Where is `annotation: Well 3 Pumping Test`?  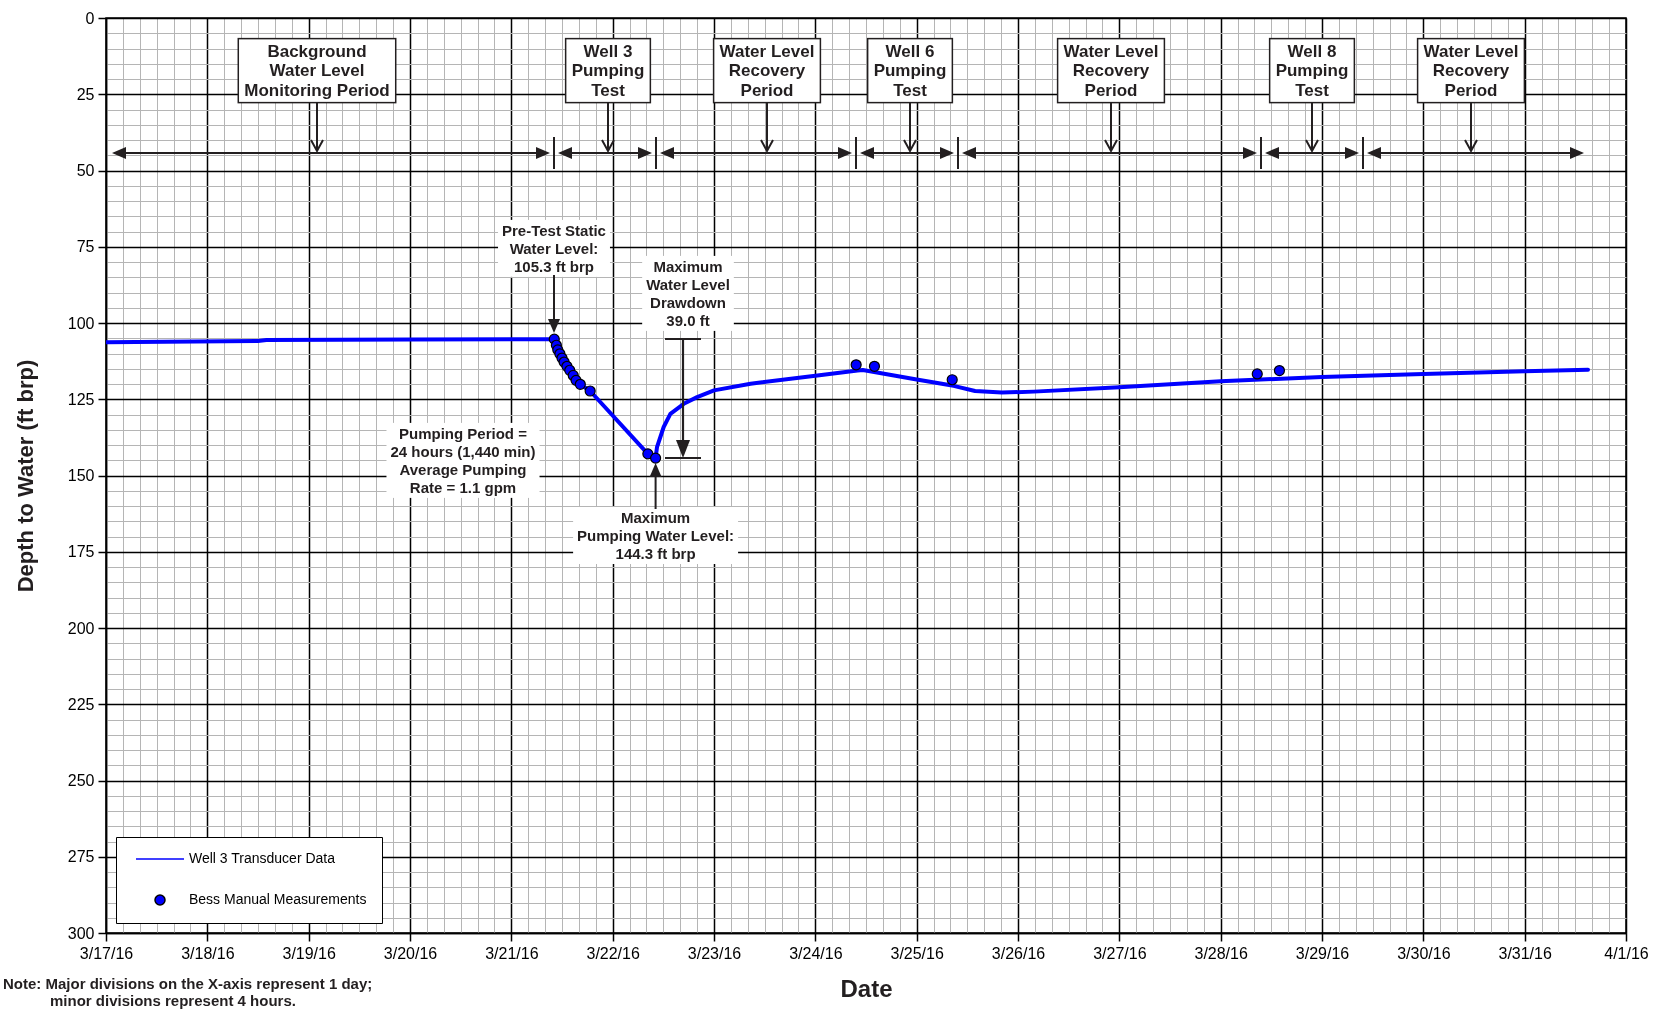 annotation: Well 3 Pumping Test is located at coordinates (608, 70).